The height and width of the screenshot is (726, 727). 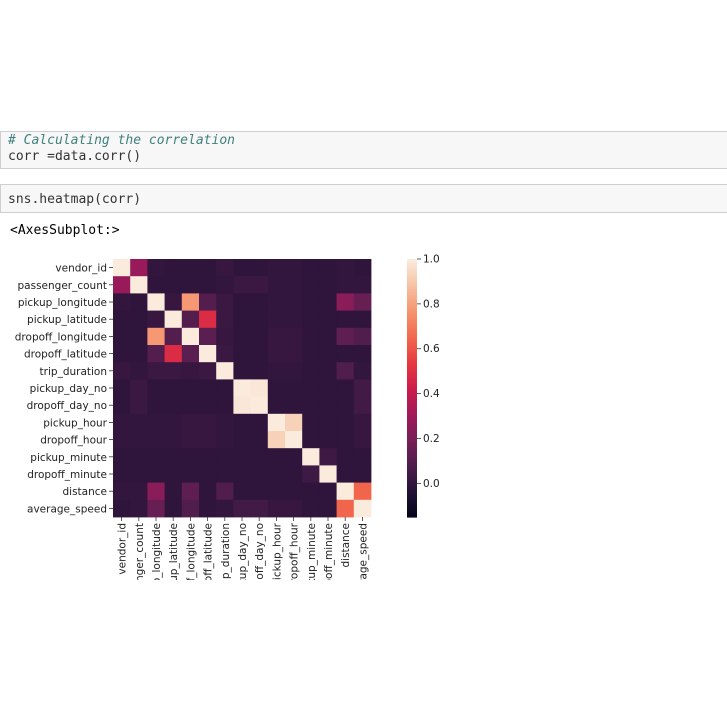 I want to click on code-line: corr =data.corr(), so click(x=75, y=156).